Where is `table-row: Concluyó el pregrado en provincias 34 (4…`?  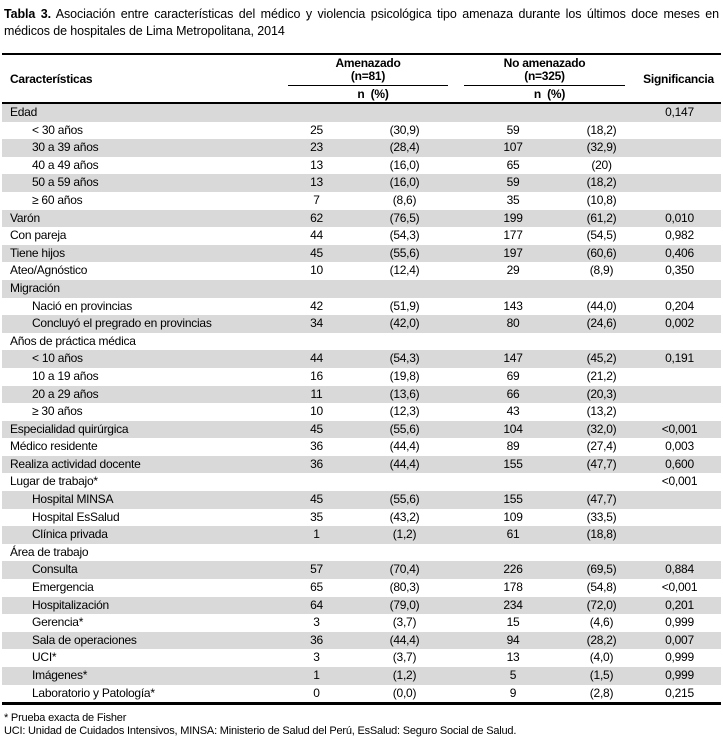 table-row: Concluyó el pregrado en provincias 34 (4… is located at coordinates (362, 324).